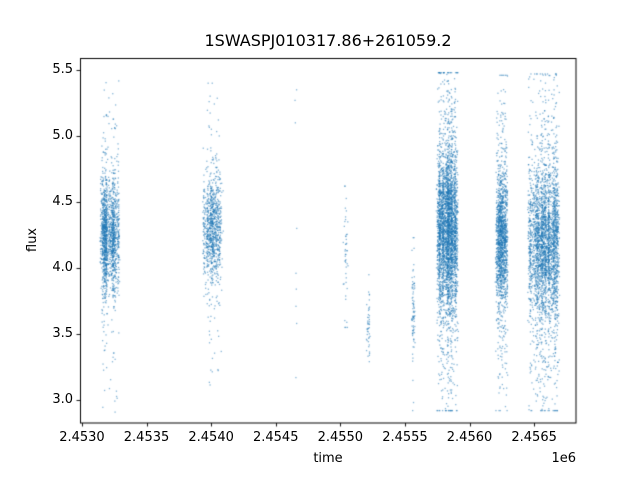 This screenshot has width=640, height=480. What do you see at coordinates (405, 437) in the screenshot?
I see `x-tick-label: 2.4555` at bounding box center [405, 437].